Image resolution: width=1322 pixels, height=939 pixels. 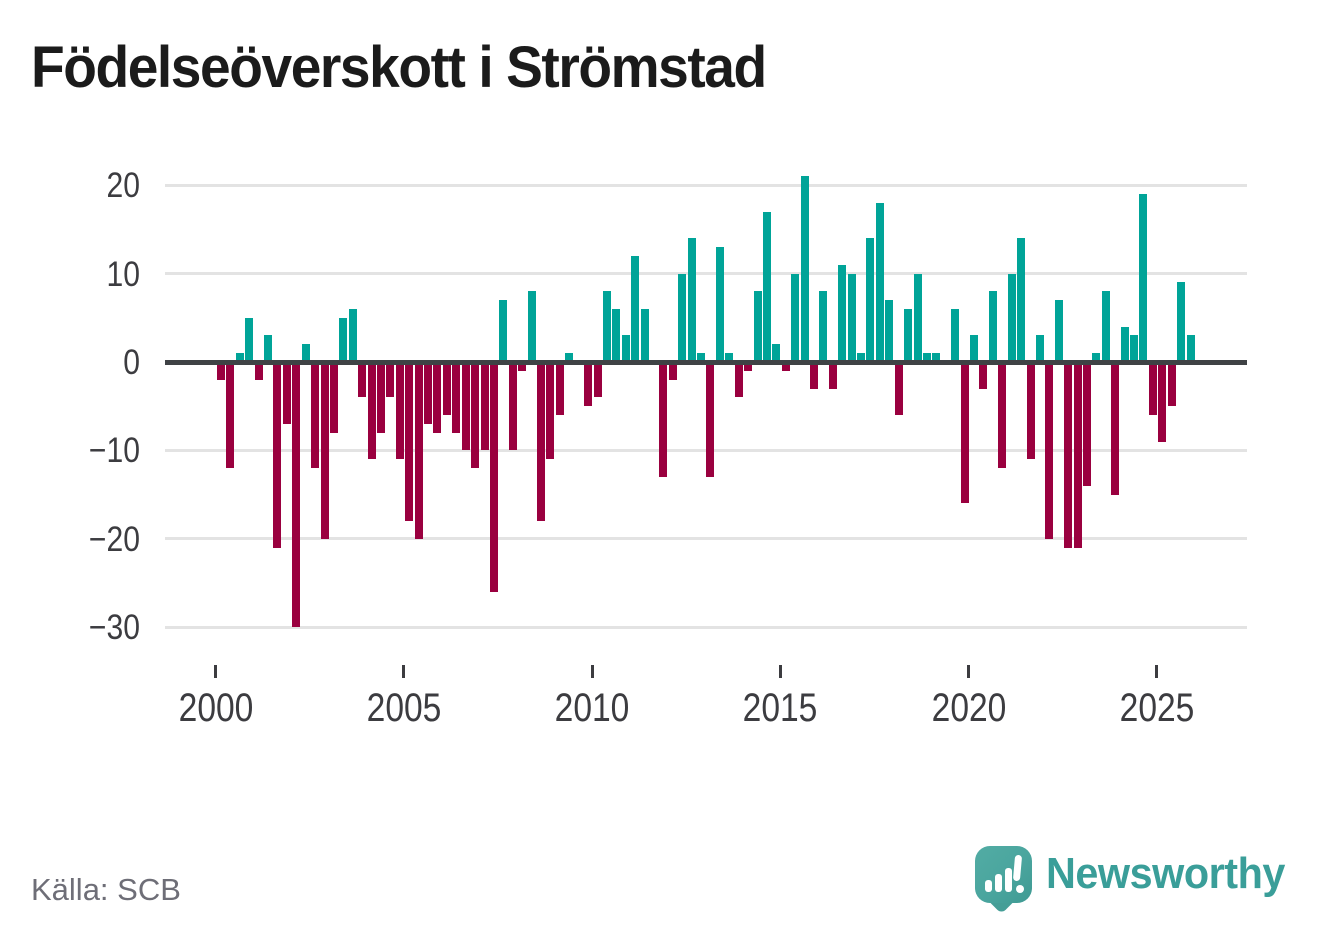 What do you see at coordinates (889, 331) in the screenshot?
I see `bar-2017-q4` at bounding box center [889, 331].